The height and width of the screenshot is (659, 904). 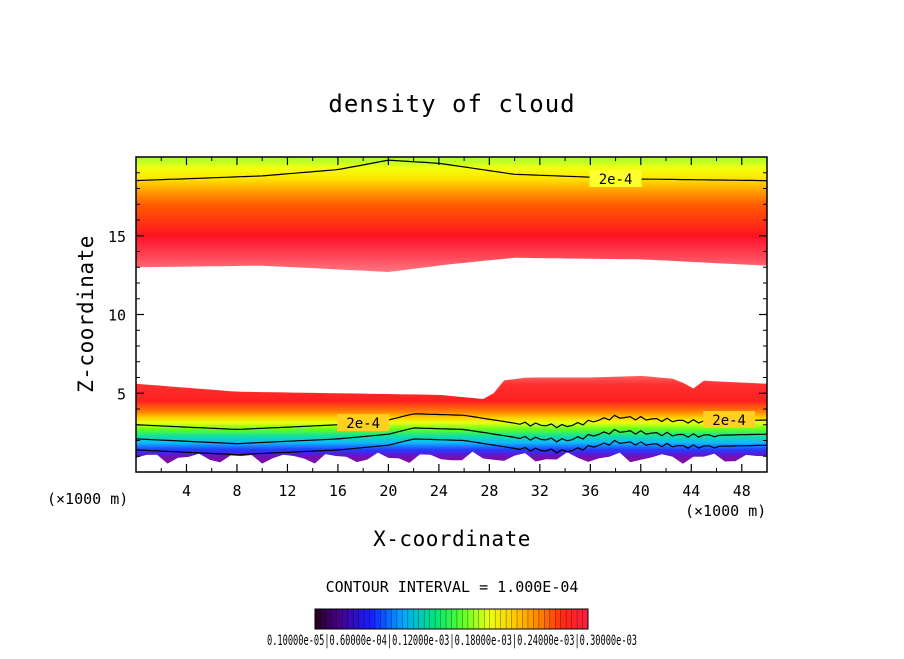 I want to click on colorbar, so click(x=451, y=619).